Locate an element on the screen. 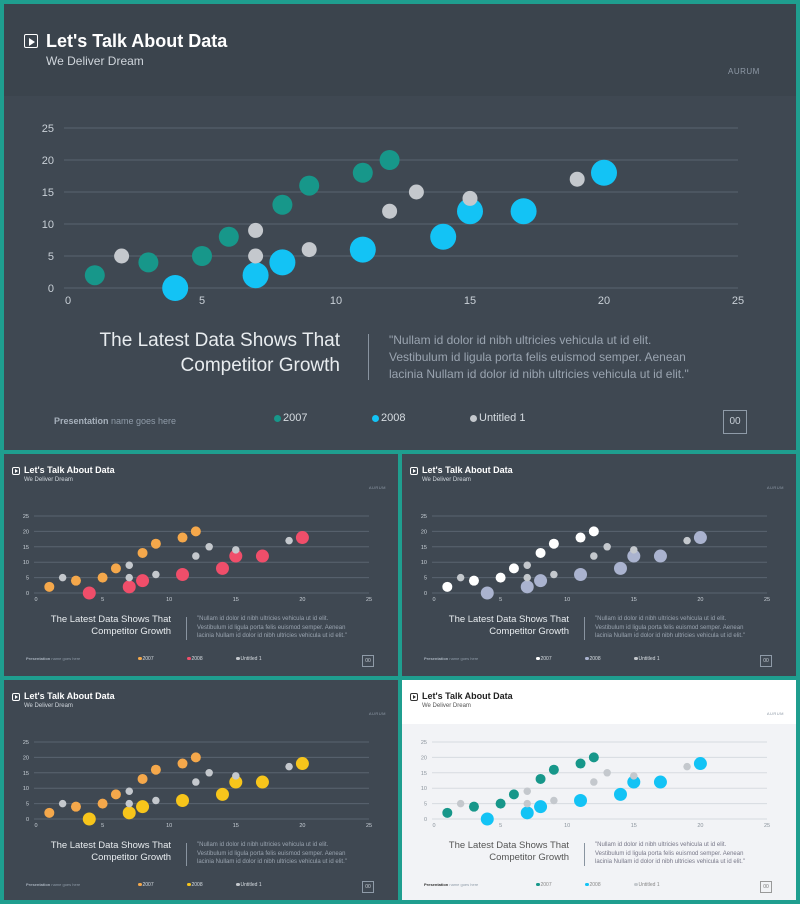  x-tick-label: 10 is located at coordinates (169, 826).